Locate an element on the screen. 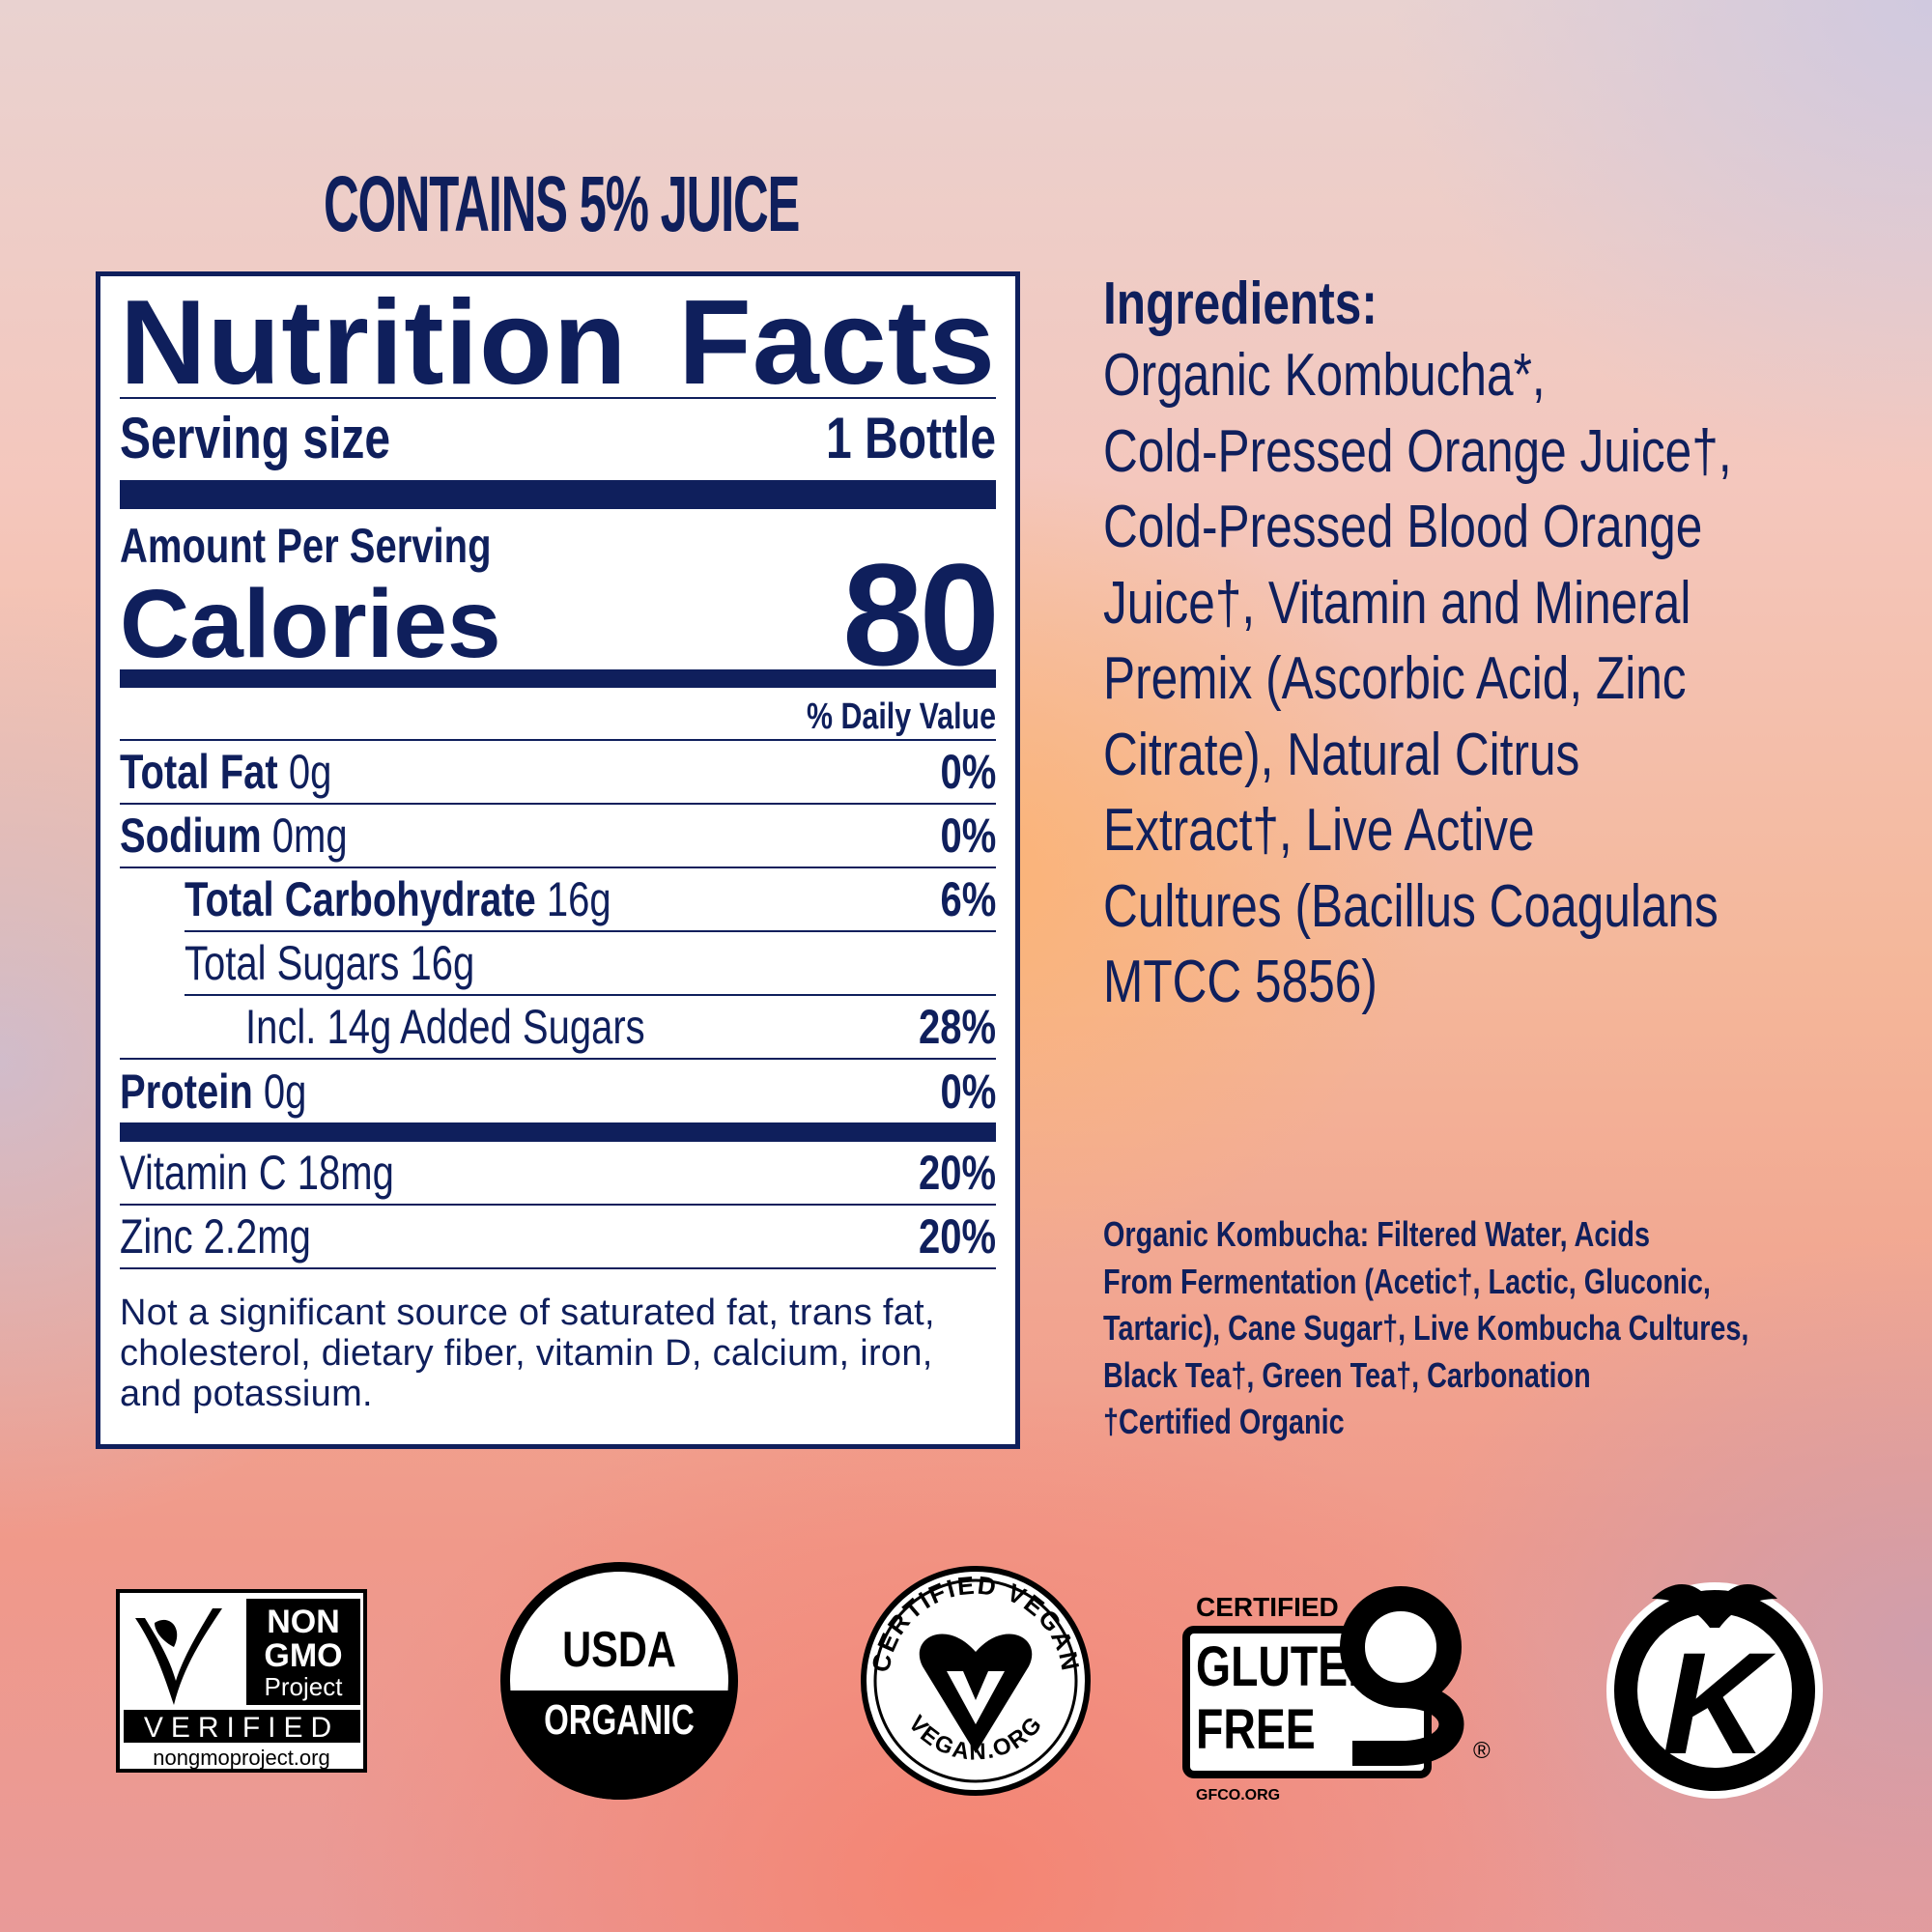  nutrient-label: Total Sugars 16g is located at coordinates (329, 963).